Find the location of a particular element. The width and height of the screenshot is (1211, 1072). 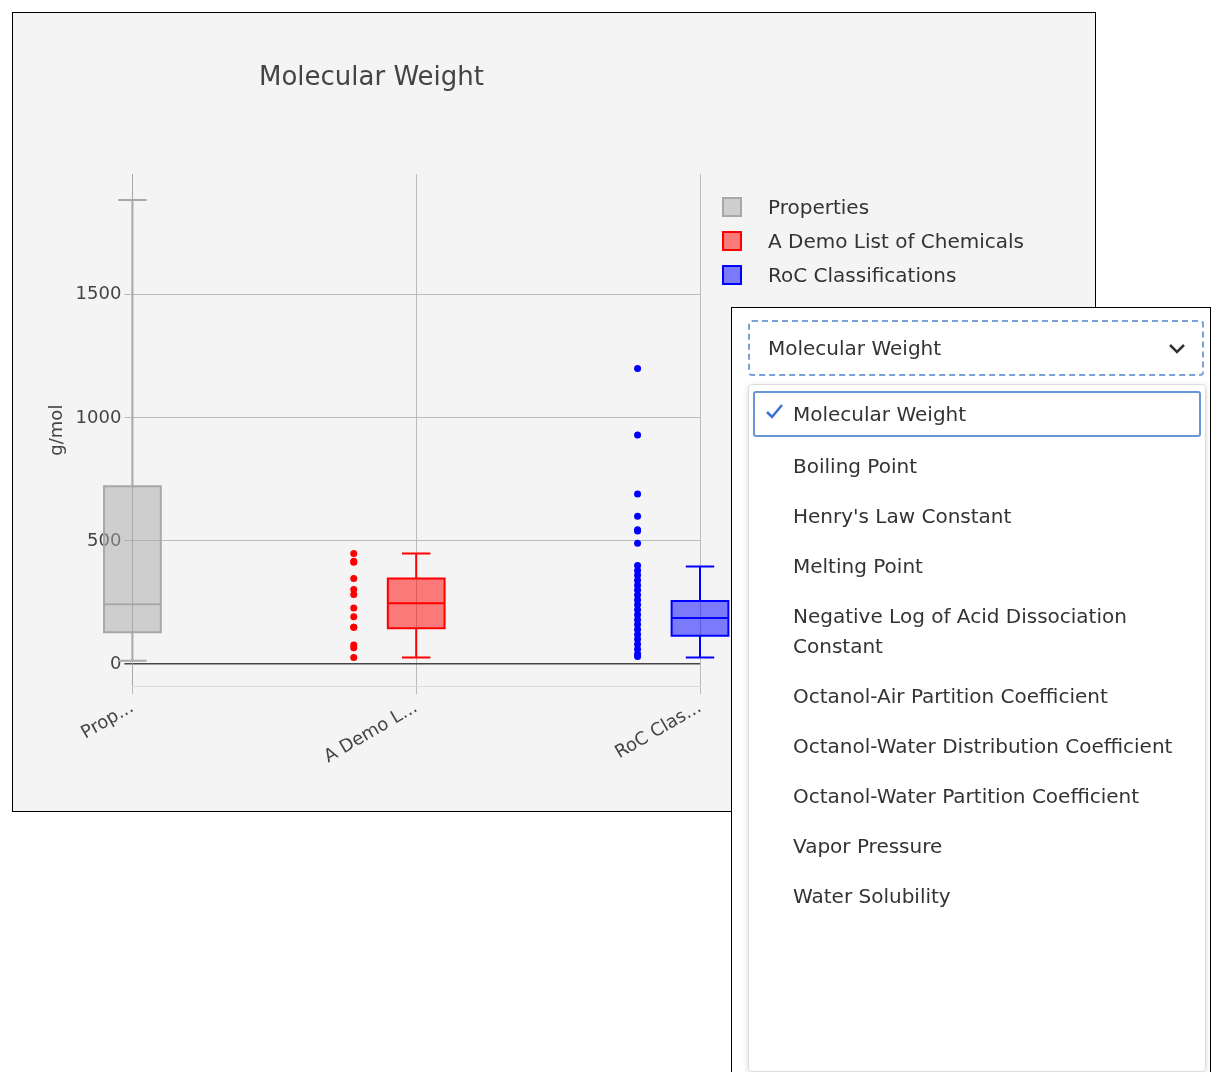

legend-label: Properties is located at coordinates (819, 207).